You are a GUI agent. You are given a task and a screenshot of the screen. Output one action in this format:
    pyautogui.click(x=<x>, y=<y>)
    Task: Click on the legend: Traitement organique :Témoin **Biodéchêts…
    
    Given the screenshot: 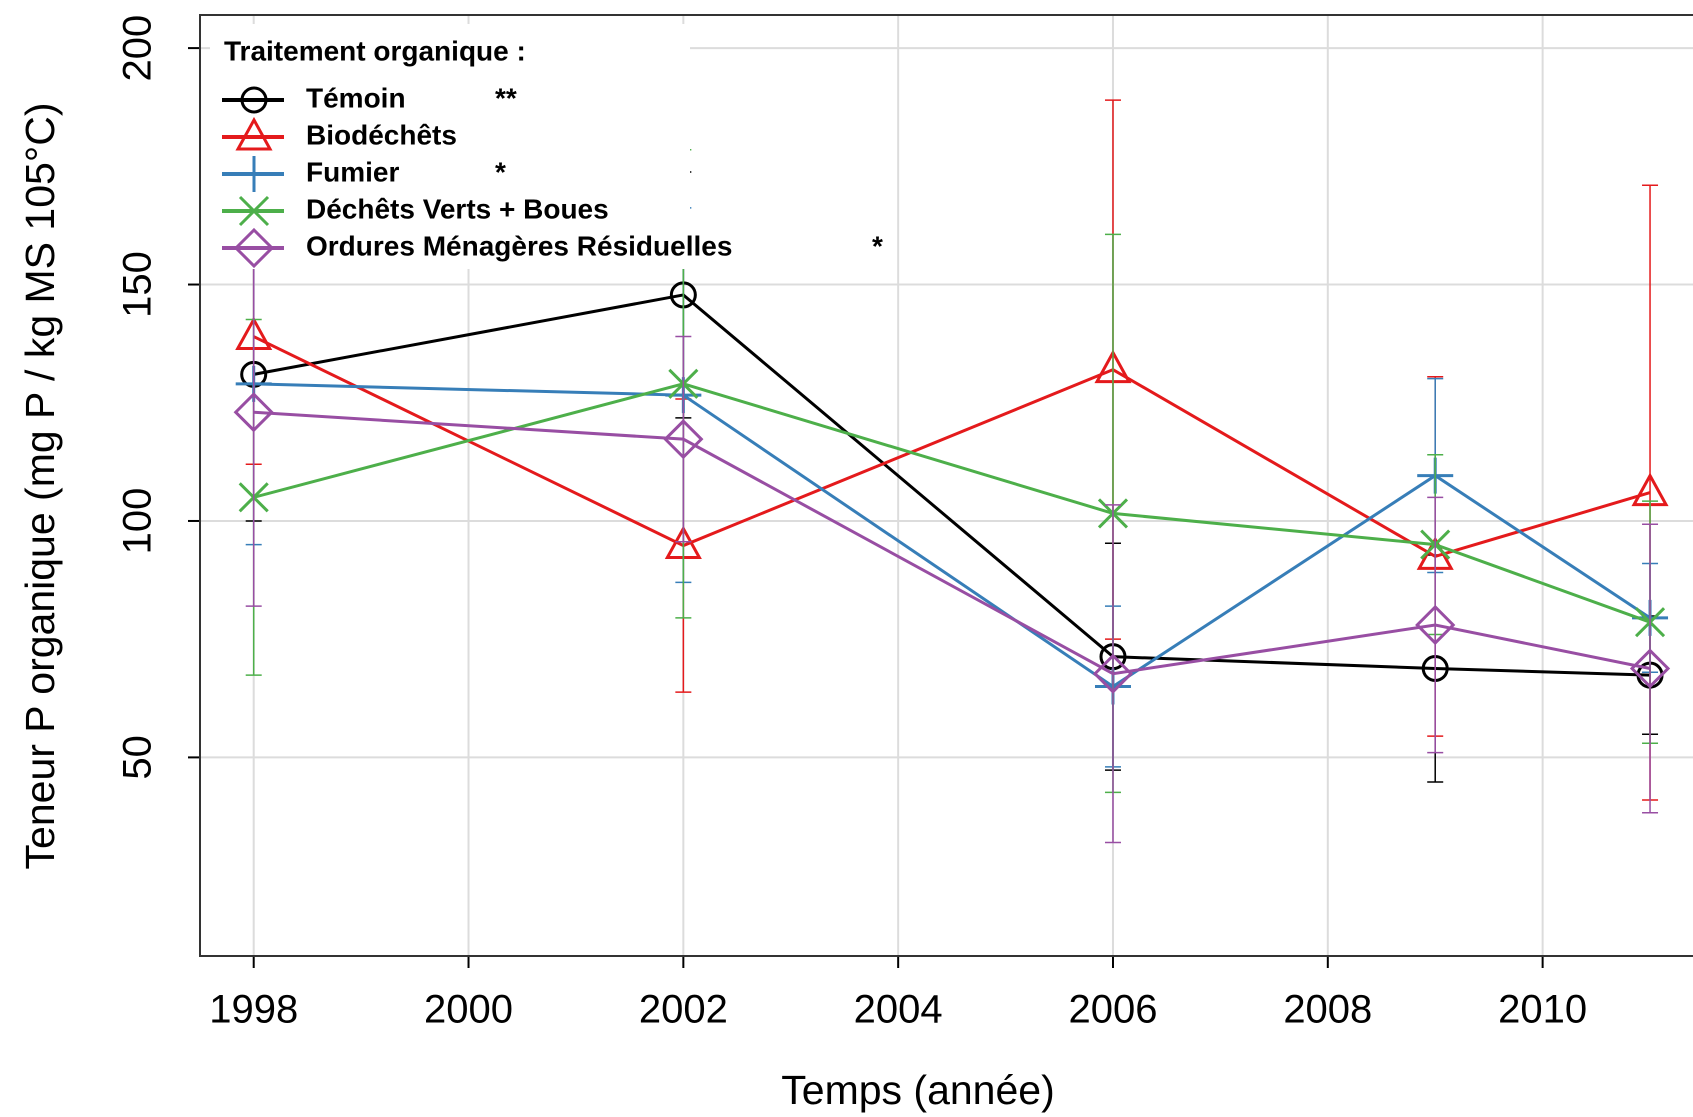 What is the action you would take?
    pyautogui.click(x=546, y=146)
    